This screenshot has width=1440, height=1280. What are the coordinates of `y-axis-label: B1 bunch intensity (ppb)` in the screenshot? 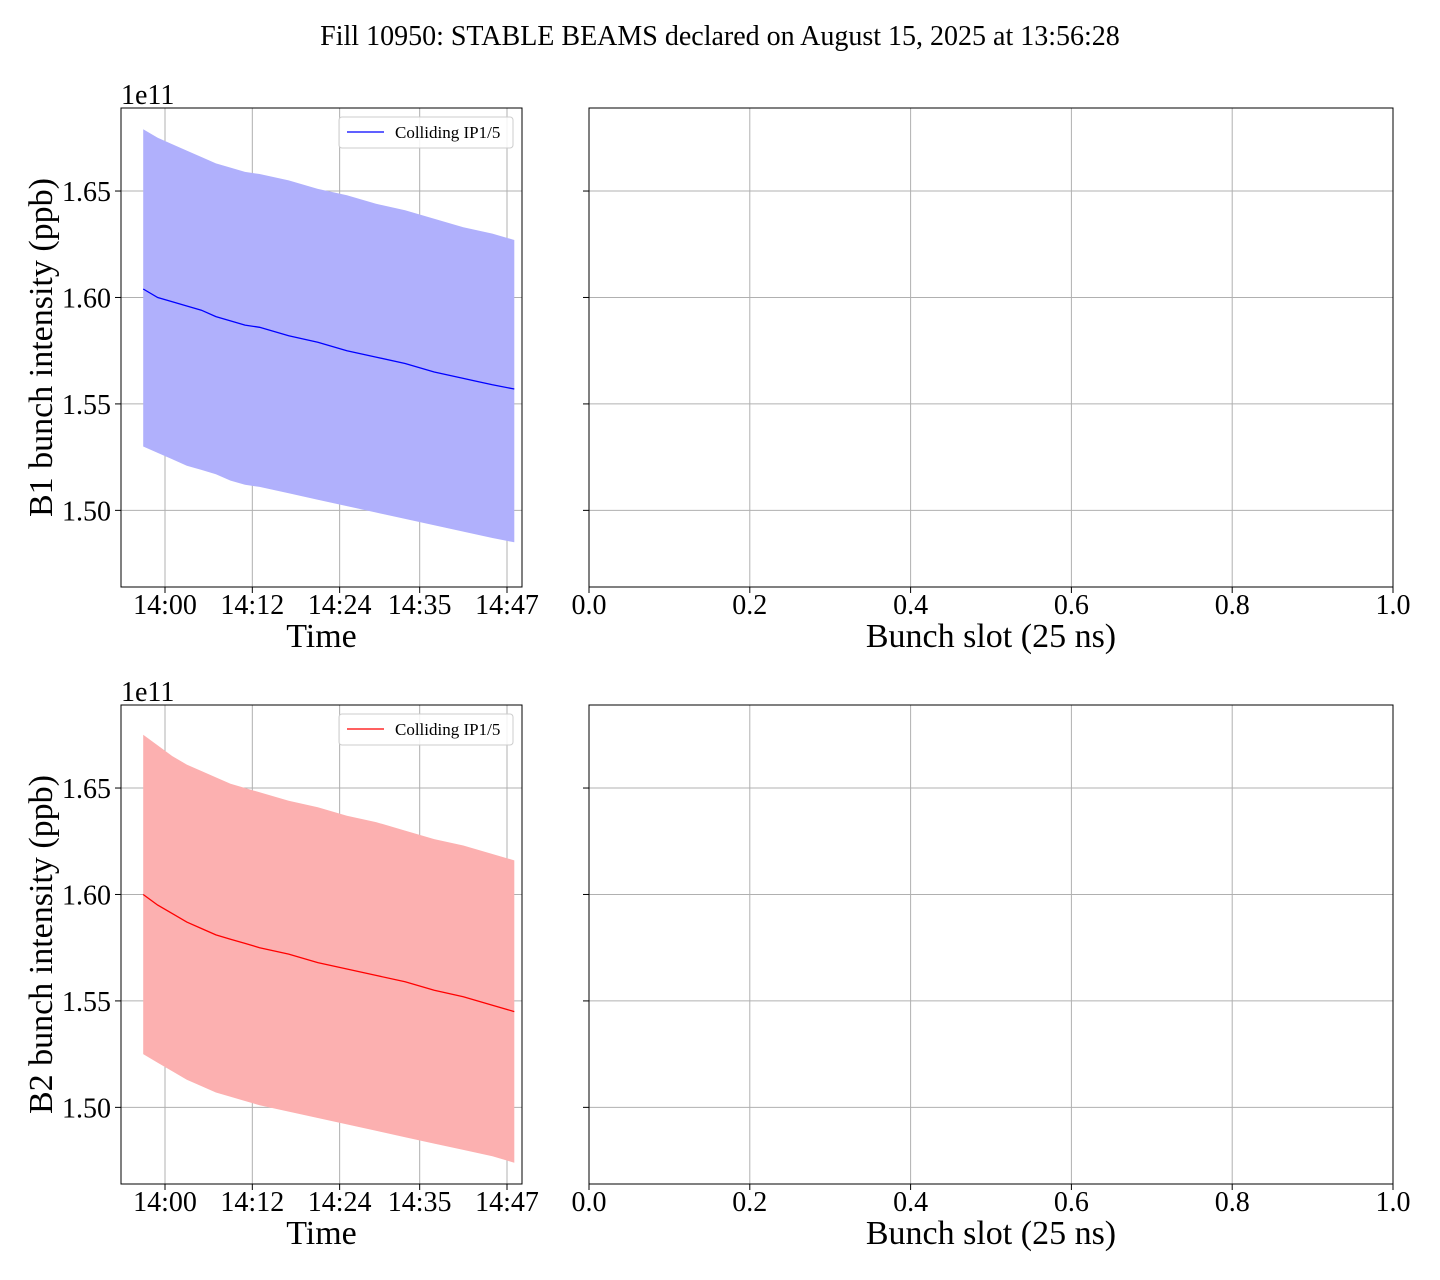 It's located at (41, 347).